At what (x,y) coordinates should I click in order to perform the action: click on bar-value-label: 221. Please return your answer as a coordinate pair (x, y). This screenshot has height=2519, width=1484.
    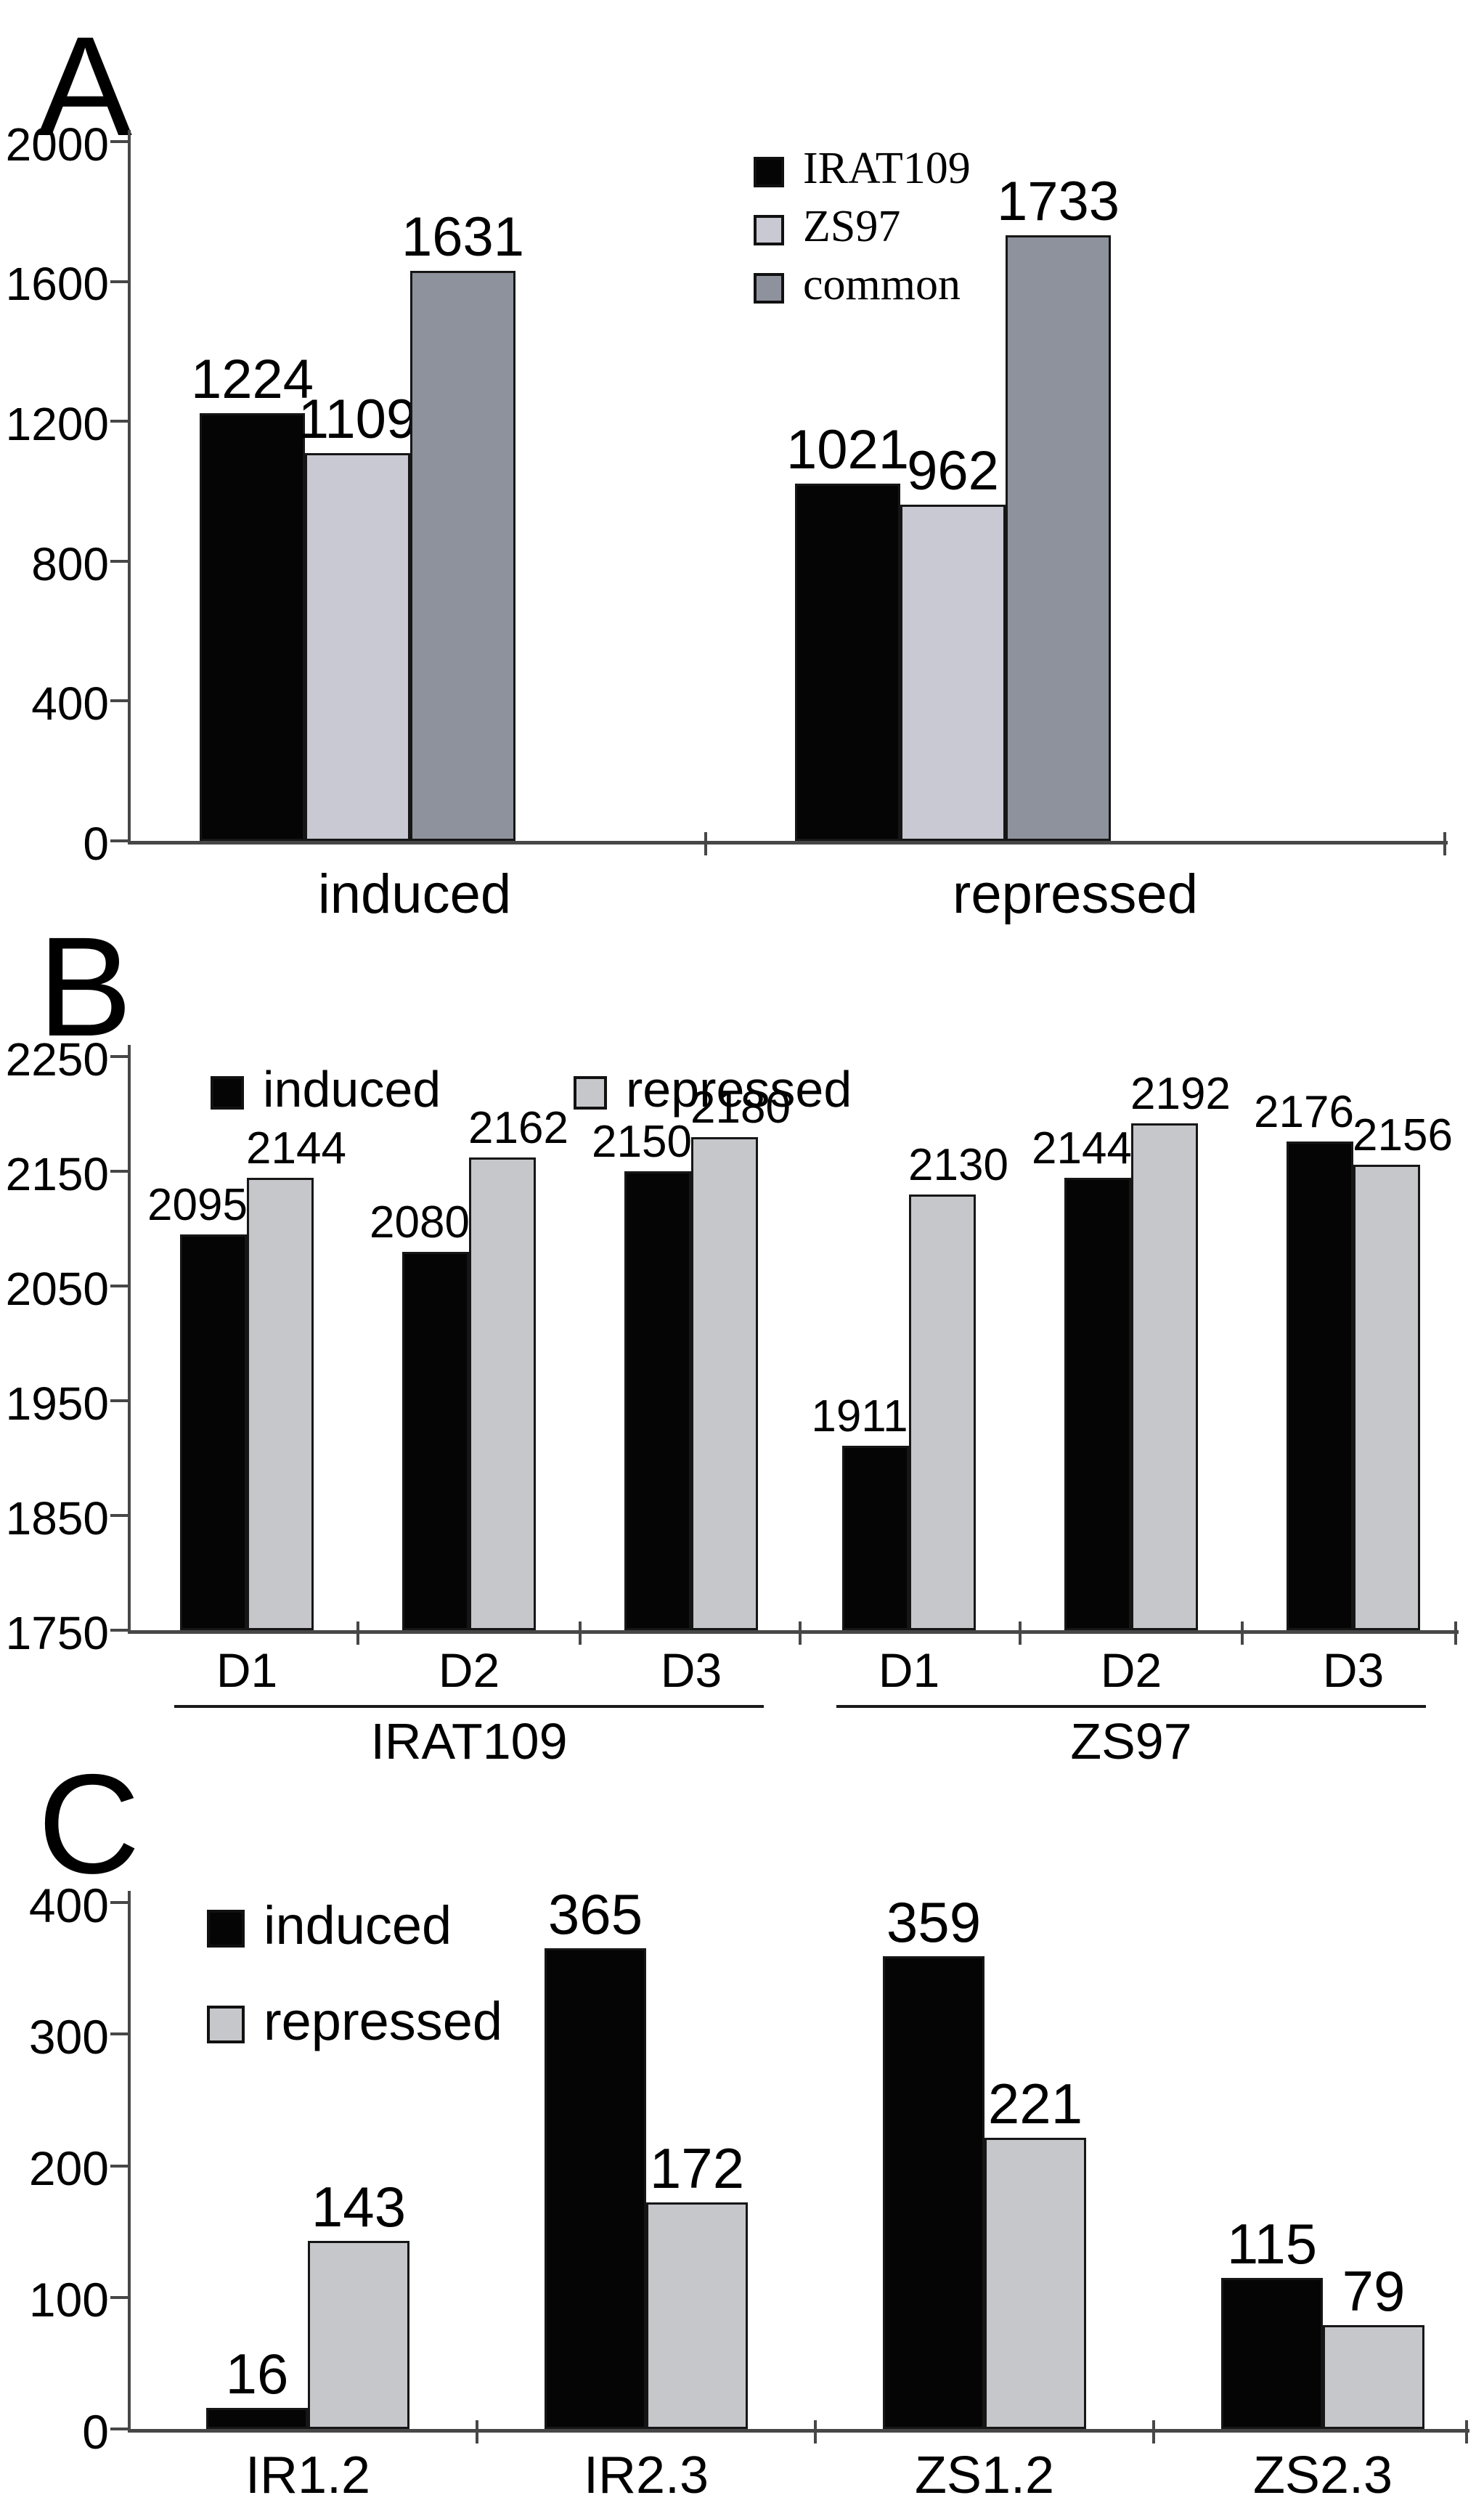
    Looking at the image, I should click on (1035, 2104).